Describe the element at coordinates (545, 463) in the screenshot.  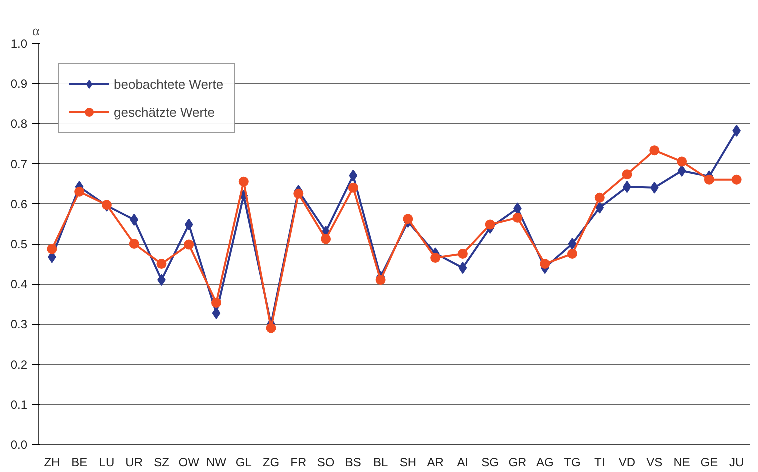
I see `x-tick-label: AG` at that location.